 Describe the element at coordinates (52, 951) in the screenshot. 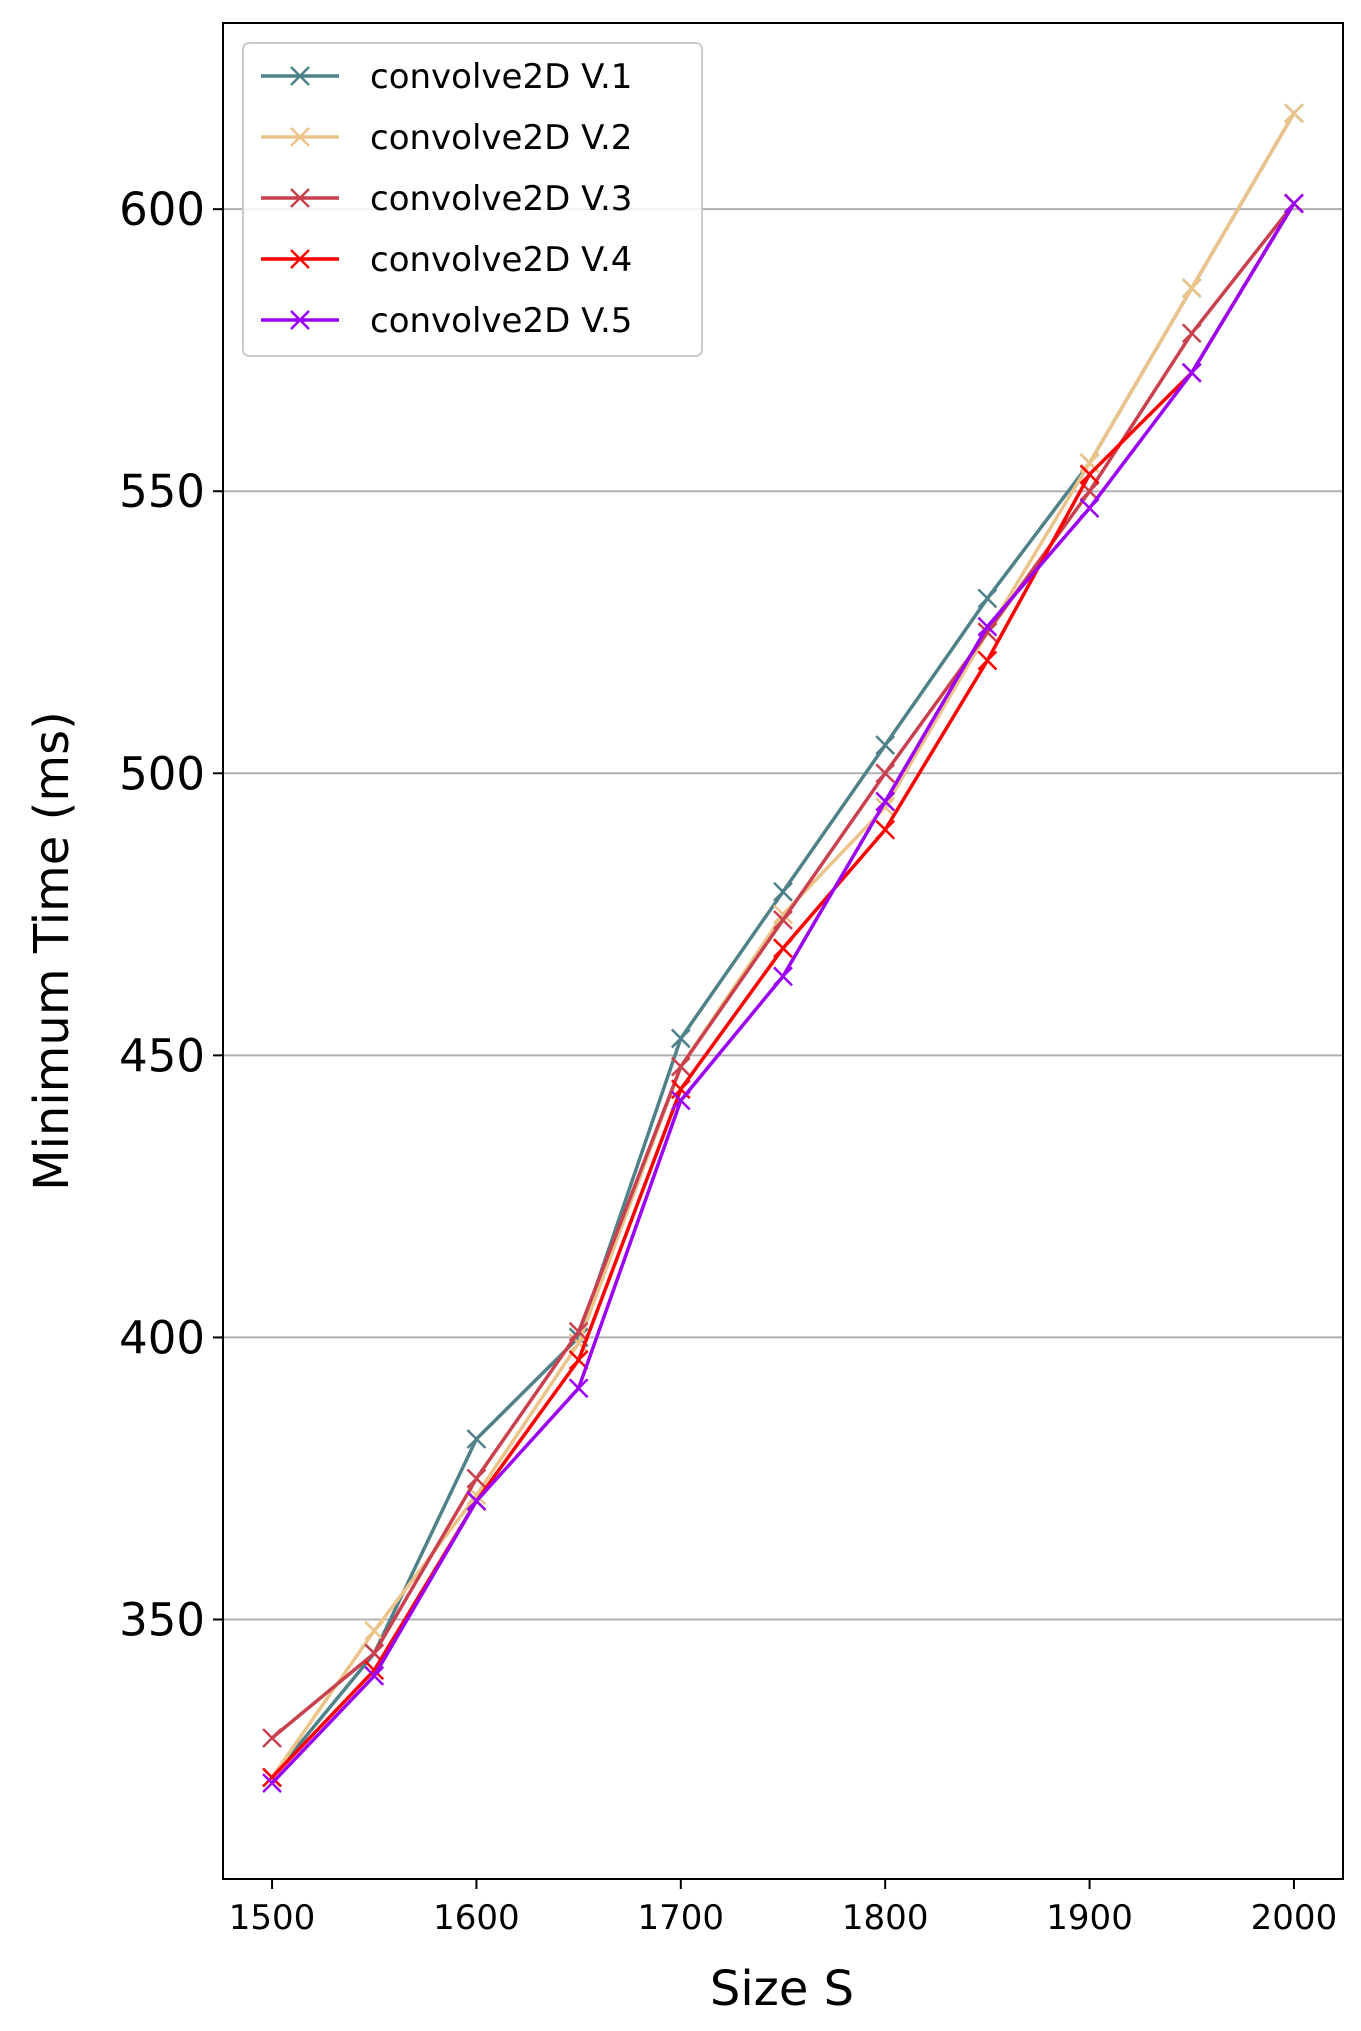

I see `y-axis-label: Minimum Time (ms)` at that location.